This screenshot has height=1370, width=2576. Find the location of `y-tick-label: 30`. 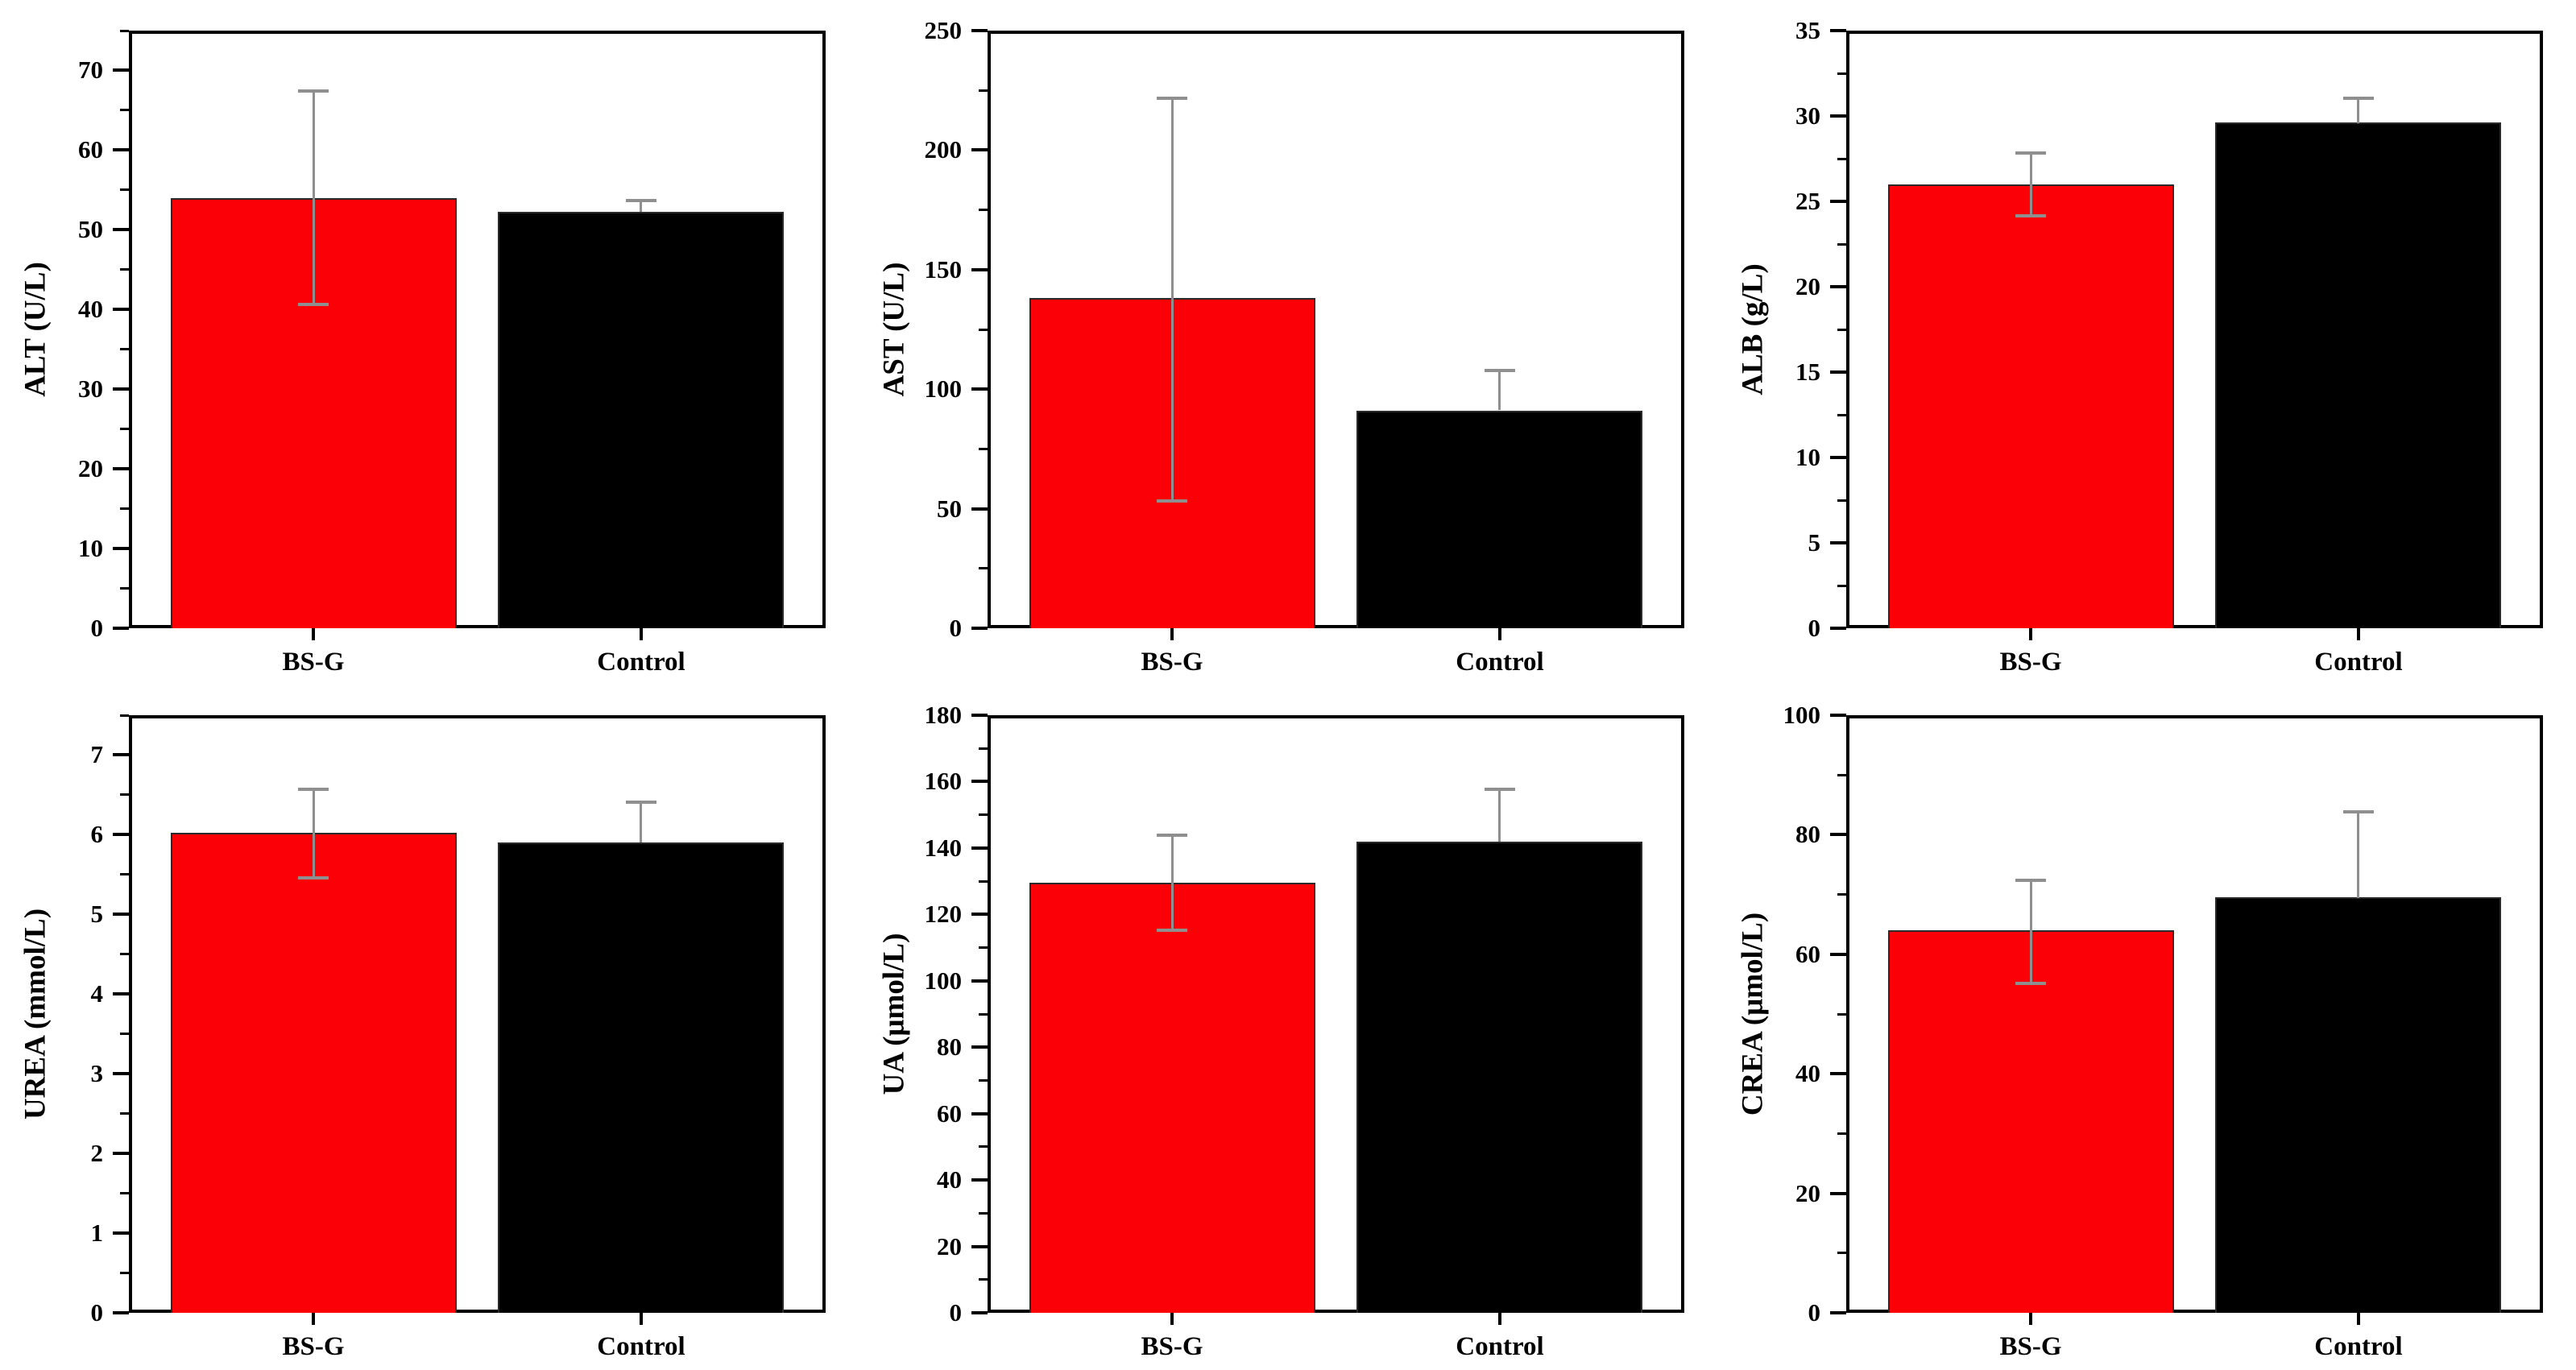

y-tick-label: 30 is located at coordinates (1807, 115).